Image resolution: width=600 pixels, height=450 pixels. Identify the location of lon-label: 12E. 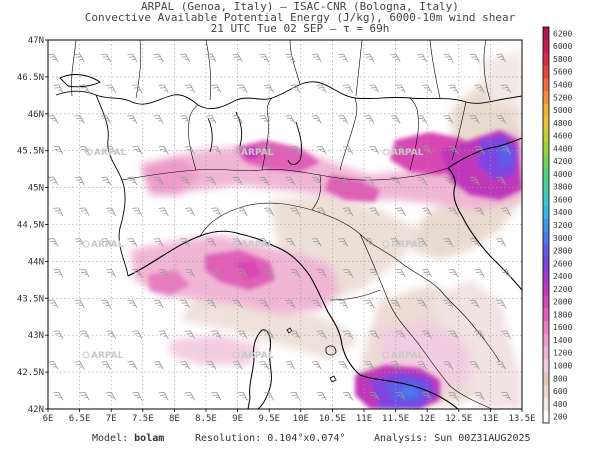
(427, 419).